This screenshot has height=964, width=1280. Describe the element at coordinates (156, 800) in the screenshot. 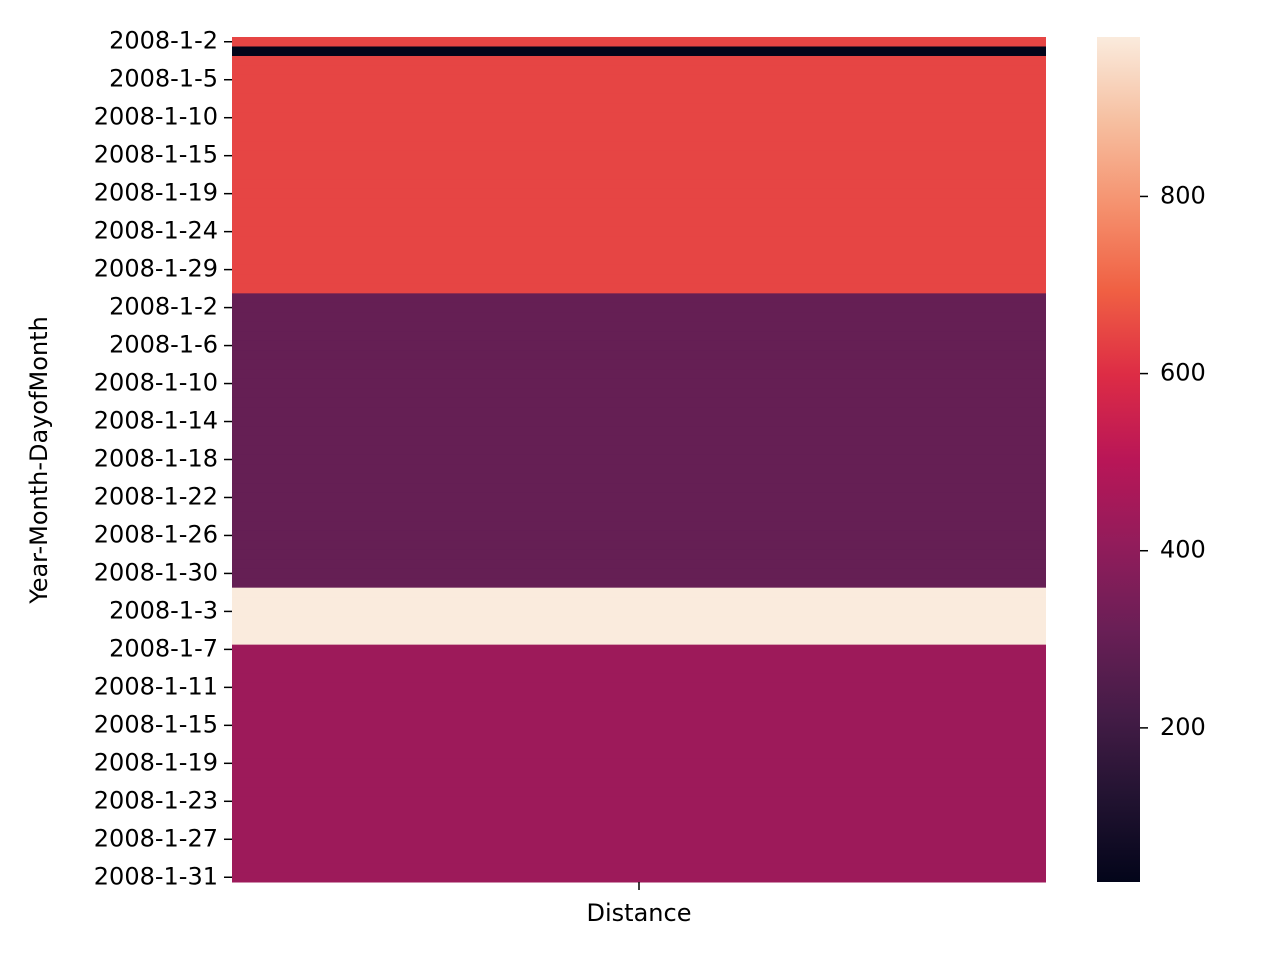

I see `y-tick-label: 2008-1-23` at that location.